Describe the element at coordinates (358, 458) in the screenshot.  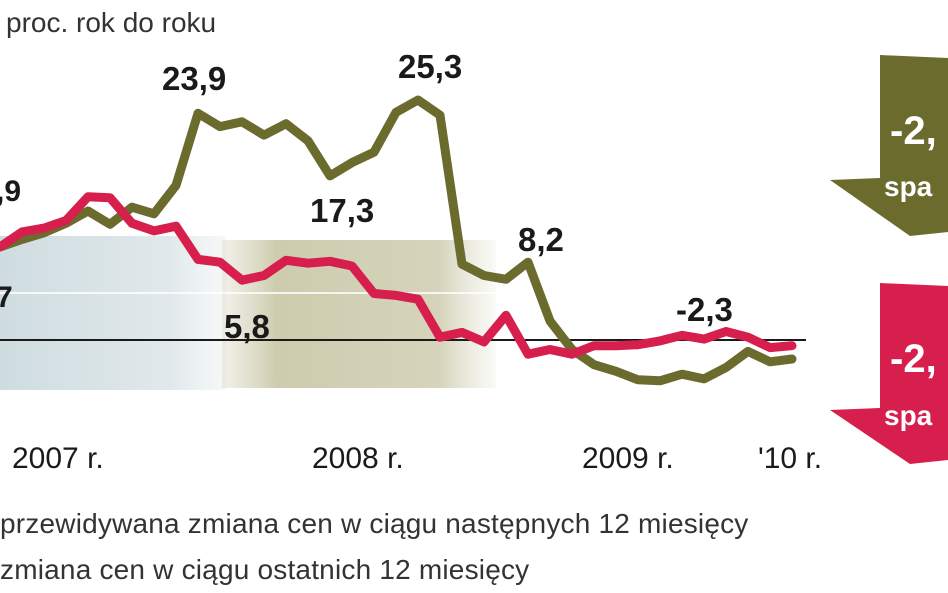
I see `x-label-2008: 2008 r.` at that location.